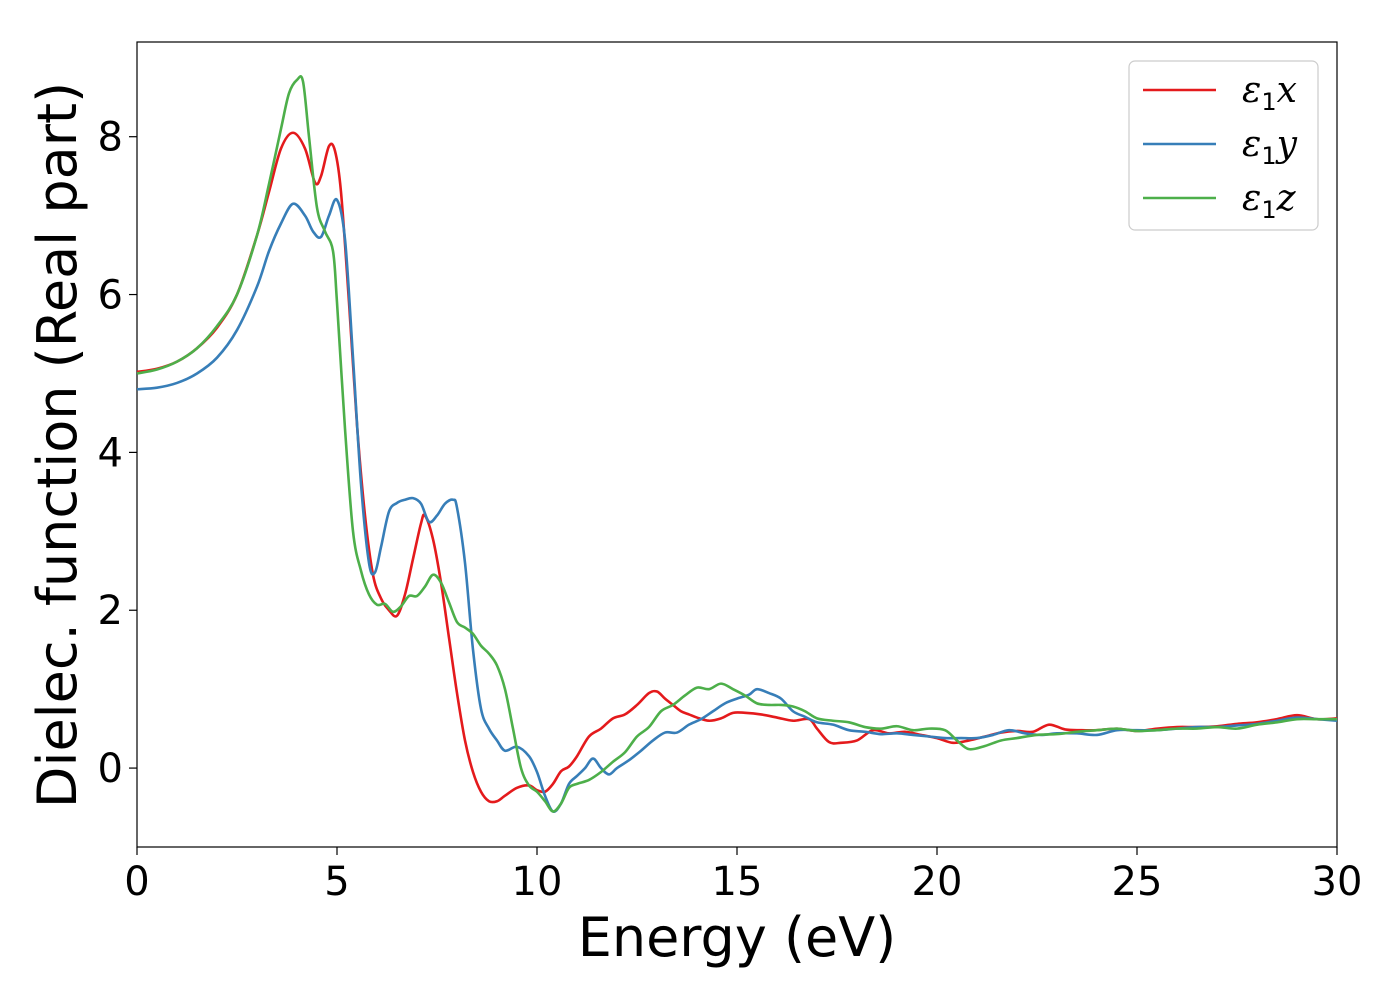 This screenshot has height=1000, width=1400. What do you see at coordinates (110, 296) in the screenshot?
I see `y-tick-label: 6` at bounding box center [110, 296].